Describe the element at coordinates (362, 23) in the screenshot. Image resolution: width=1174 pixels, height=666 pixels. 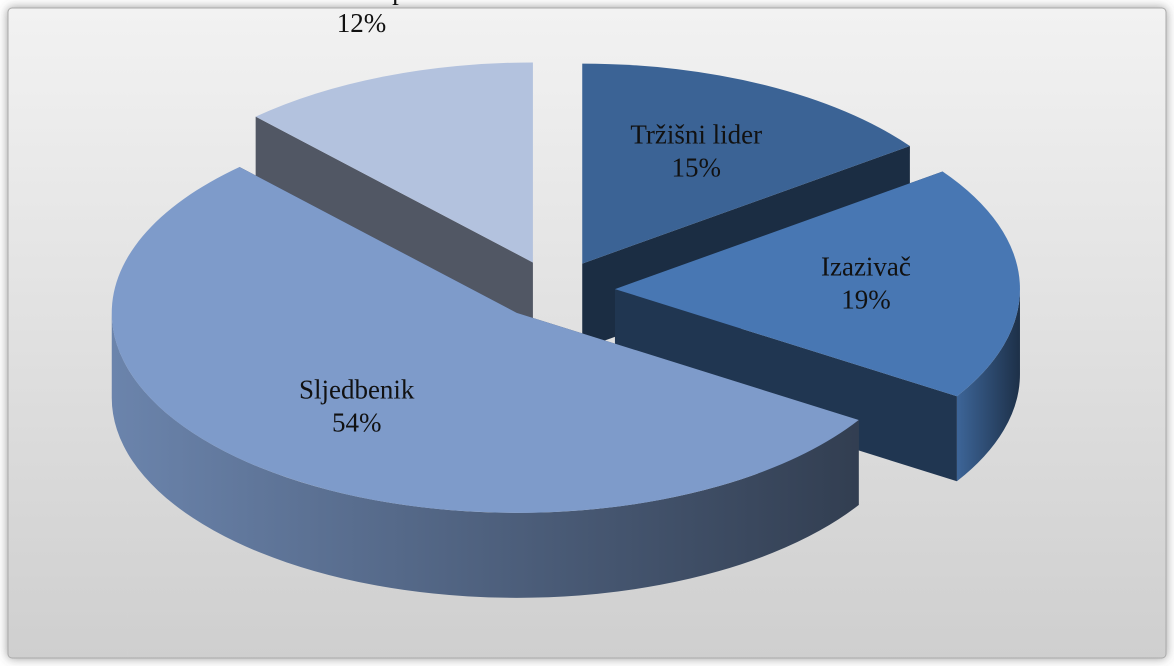
I see `slice-value-label: 12%` at that location.